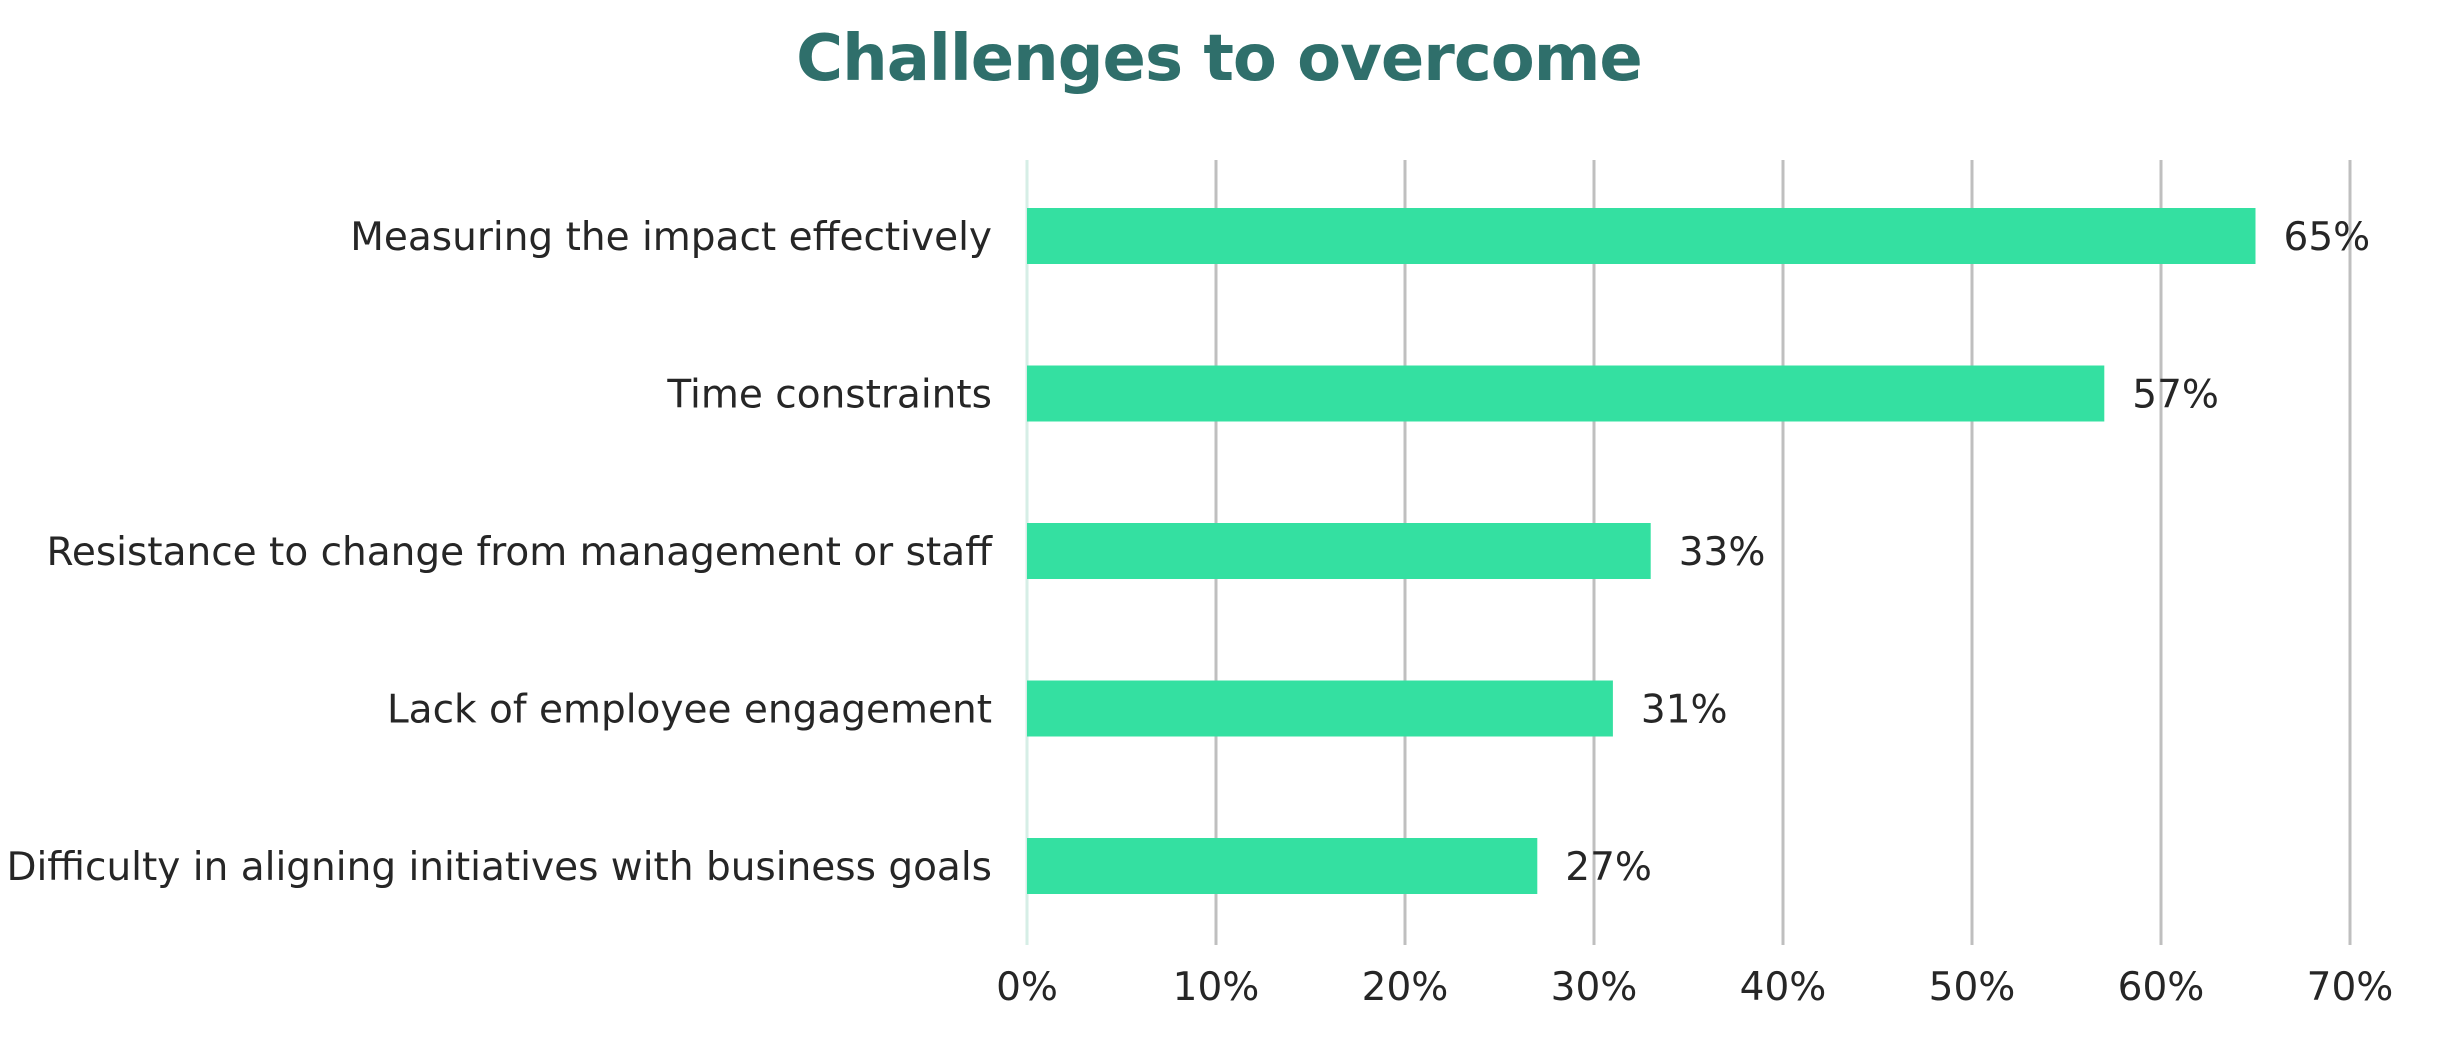 This screenshot has width=2438, height=1040. What do you see at coordinates (829, 395) in the screenshot?
I see `category-label: Time constraints` at bounding box center [829, 395].